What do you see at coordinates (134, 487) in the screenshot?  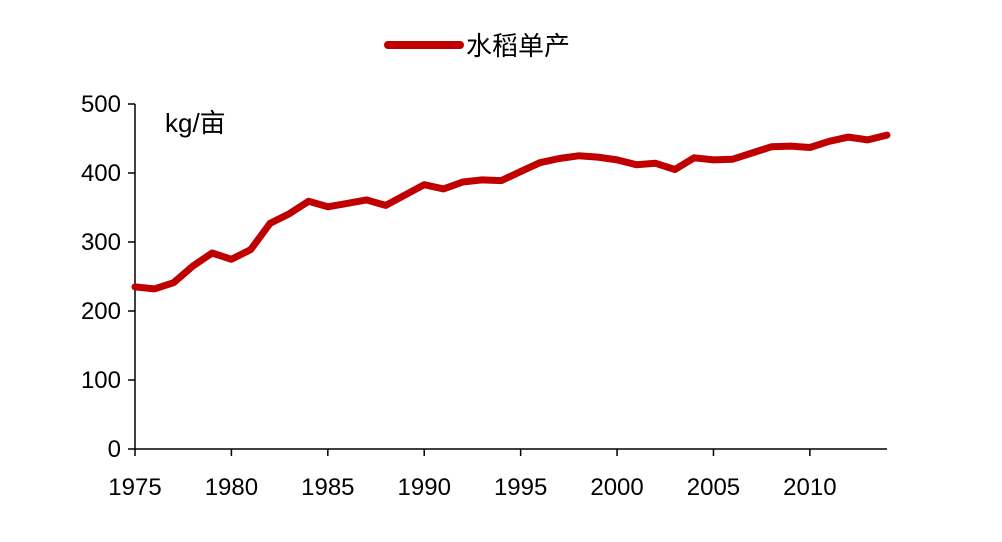 I see `x-tick-label: 1975` at bounding box center [134, 487].